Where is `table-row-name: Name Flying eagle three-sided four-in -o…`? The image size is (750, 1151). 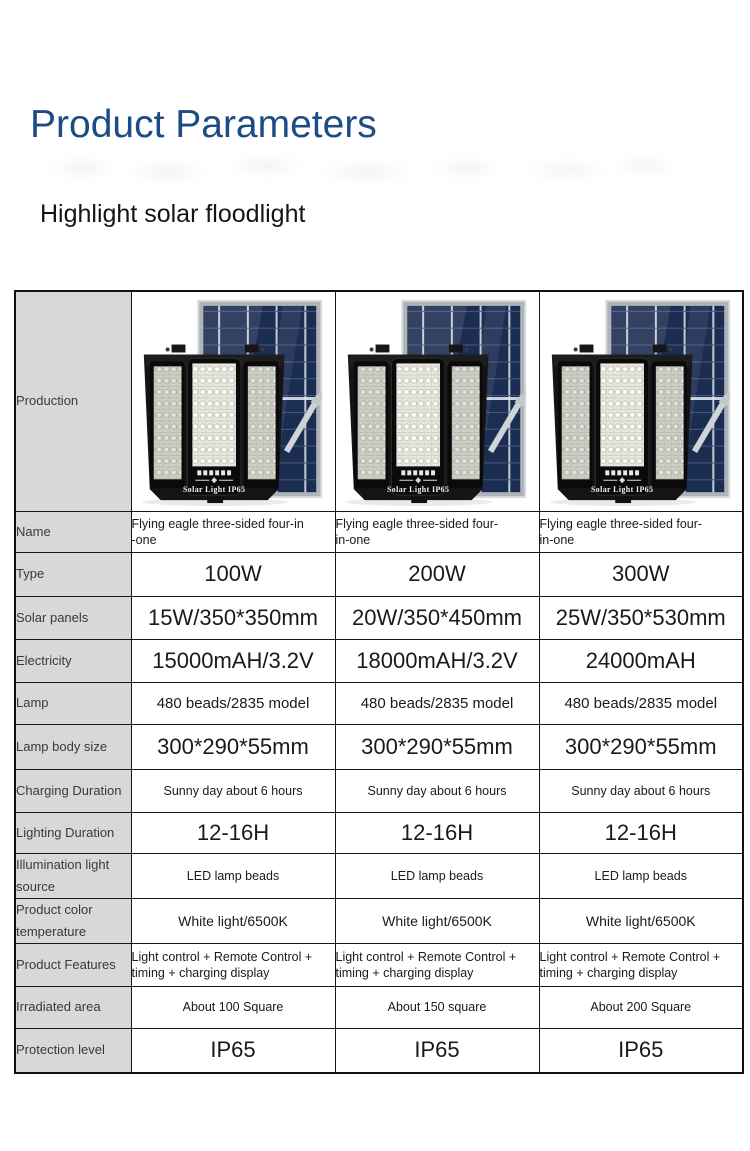
table-row-name: Name Flying eagle three-sided four-in -o… is located at coordinates (379, 531).